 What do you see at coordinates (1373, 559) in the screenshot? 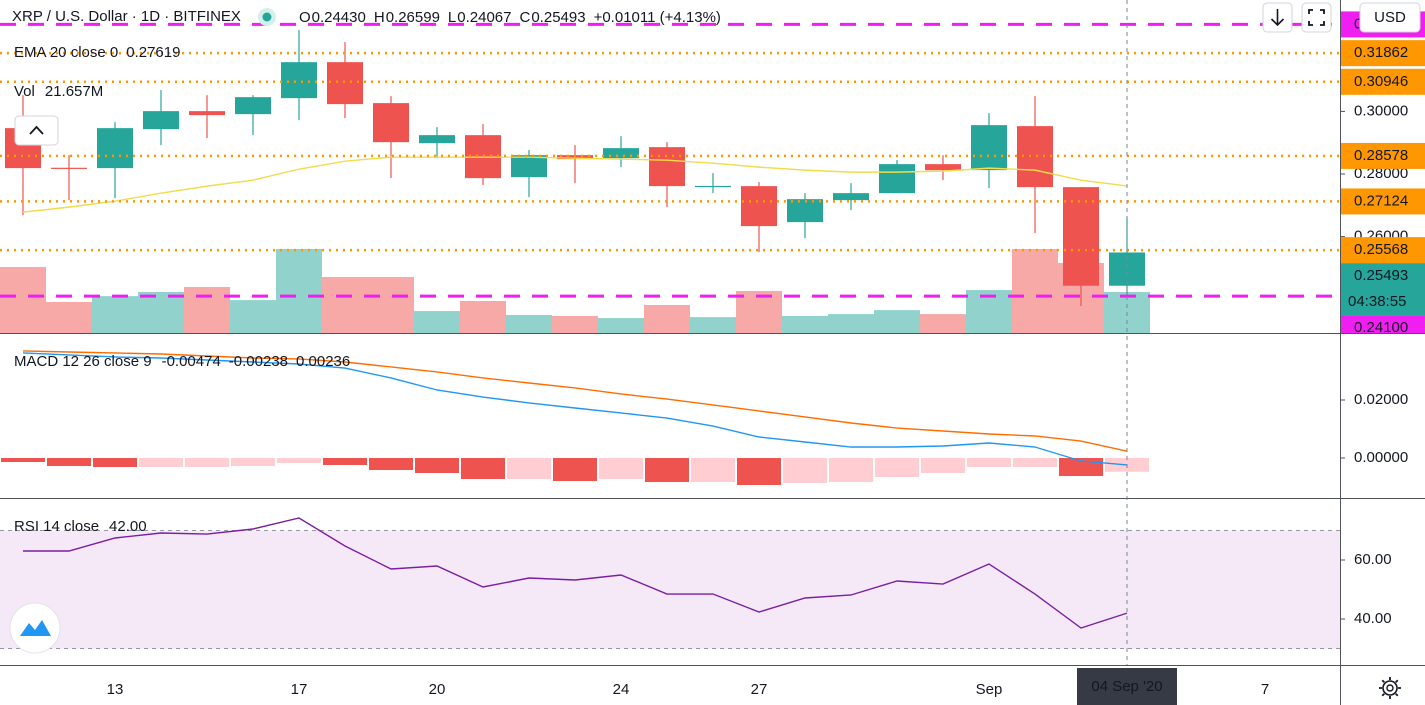
I see `y-tick-label: 60.00` at bounding box center [1373, 559].